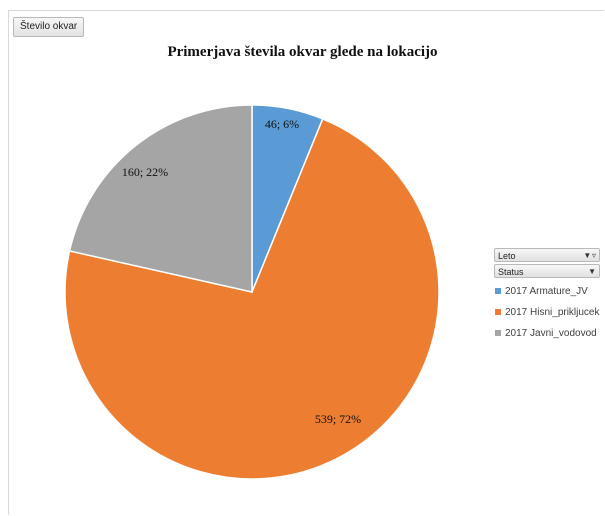  I want to click on dropdown-icon: ▼, so click(592, 271).